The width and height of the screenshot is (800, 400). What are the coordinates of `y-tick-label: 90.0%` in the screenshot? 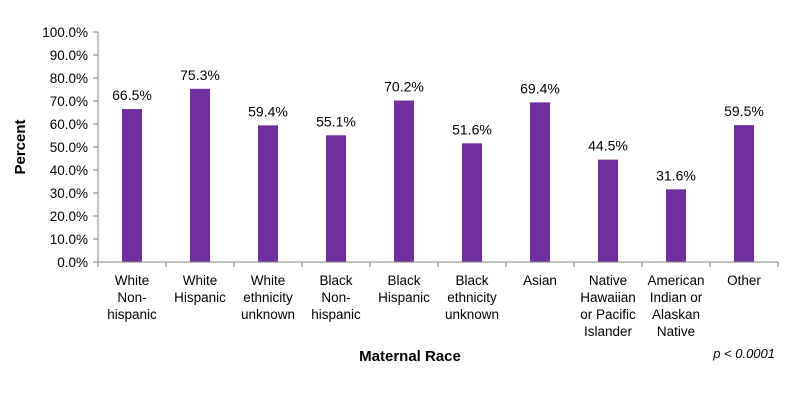 It's located at (69, 55).